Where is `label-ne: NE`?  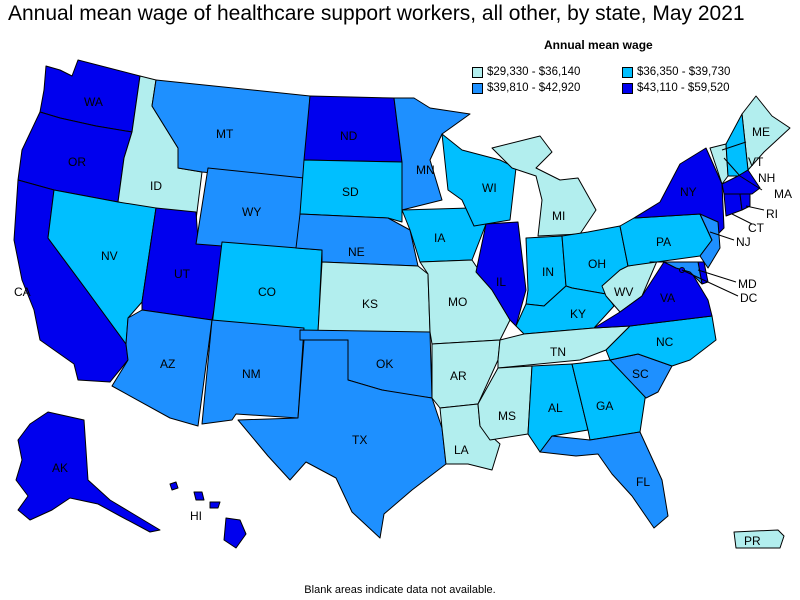 label-ne: NE is located at coordinates (356, 252).